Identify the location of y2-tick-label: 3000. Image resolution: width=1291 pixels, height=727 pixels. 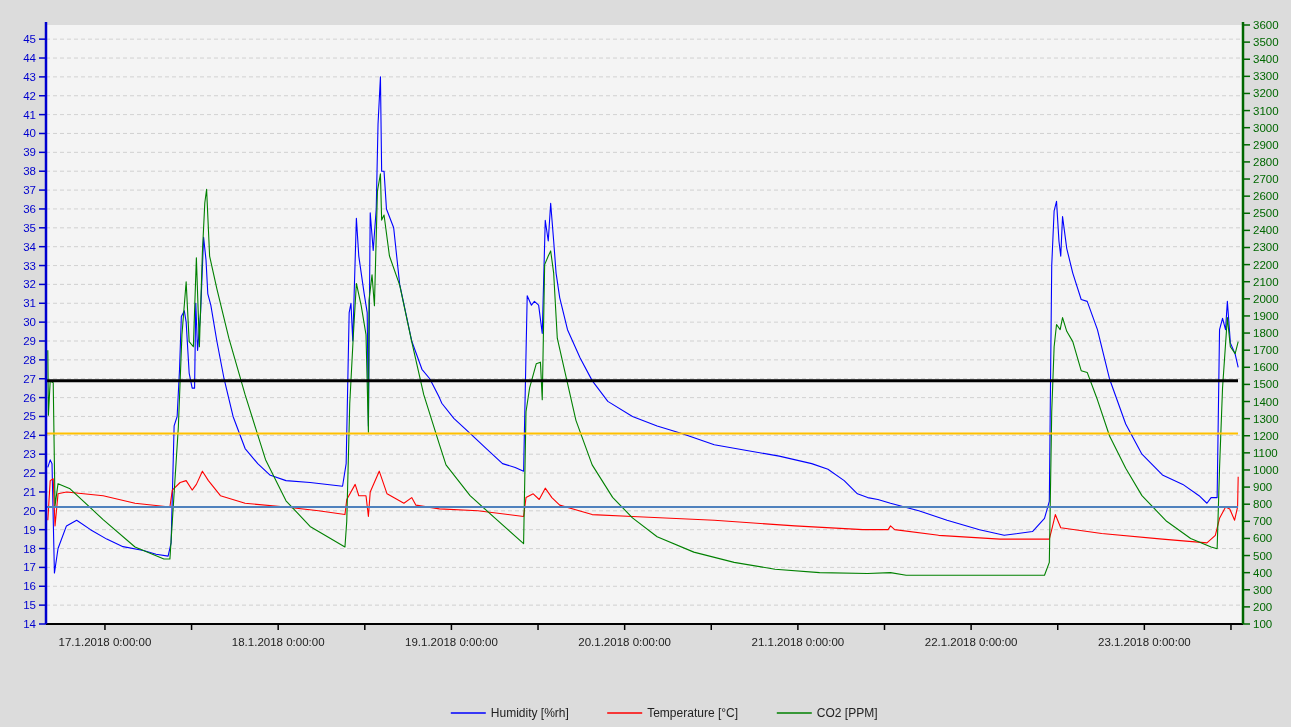
(1266, 127).